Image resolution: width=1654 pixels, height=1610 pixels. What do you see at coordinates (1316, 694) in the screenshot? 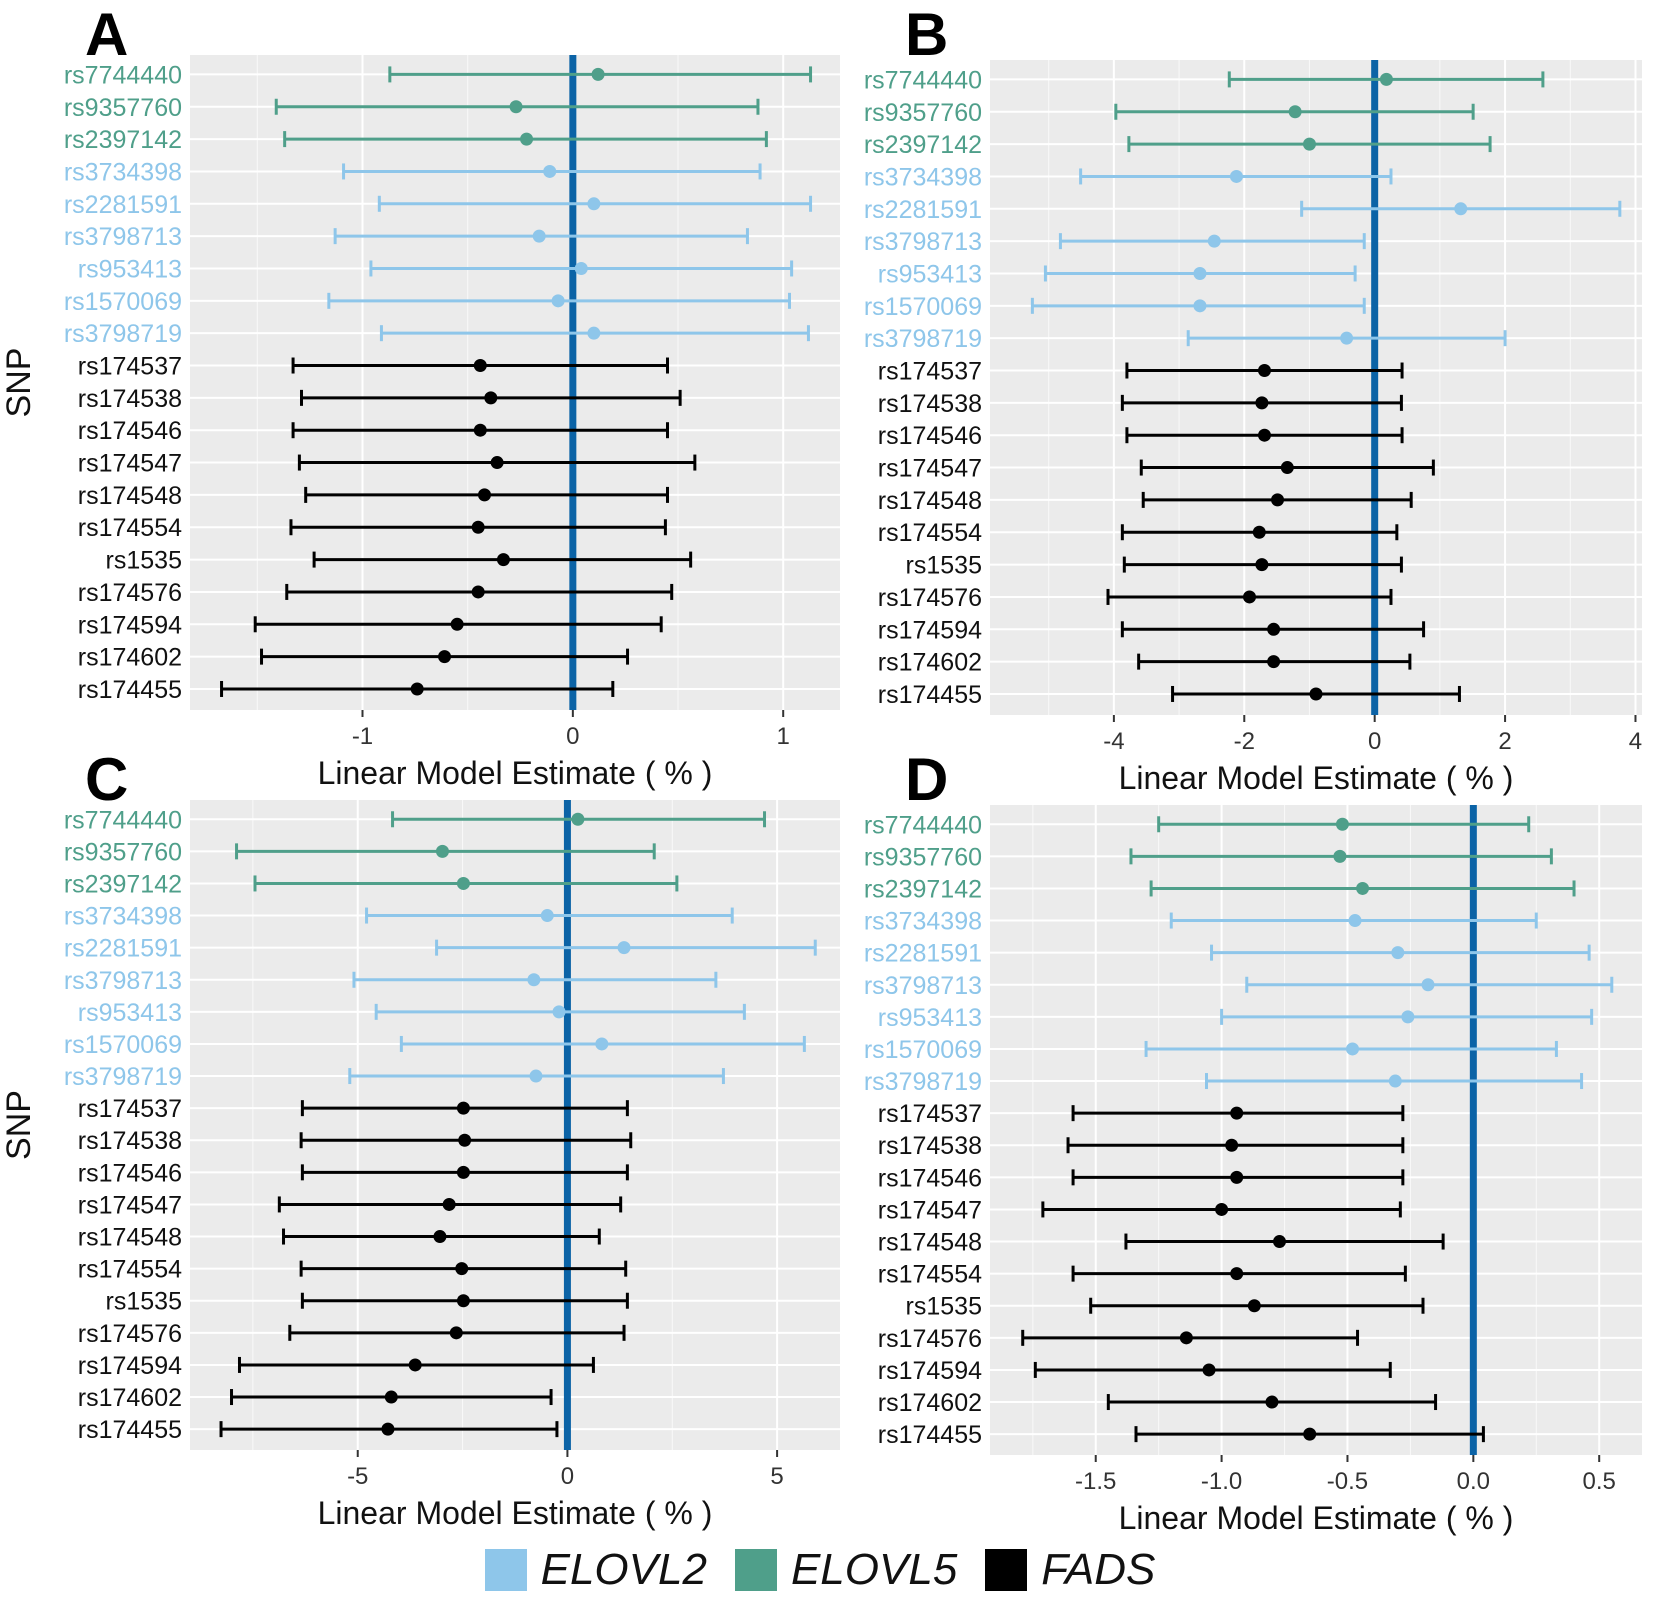
I see `panel-b-point-rs174455` at bounding box center [1316, 694].